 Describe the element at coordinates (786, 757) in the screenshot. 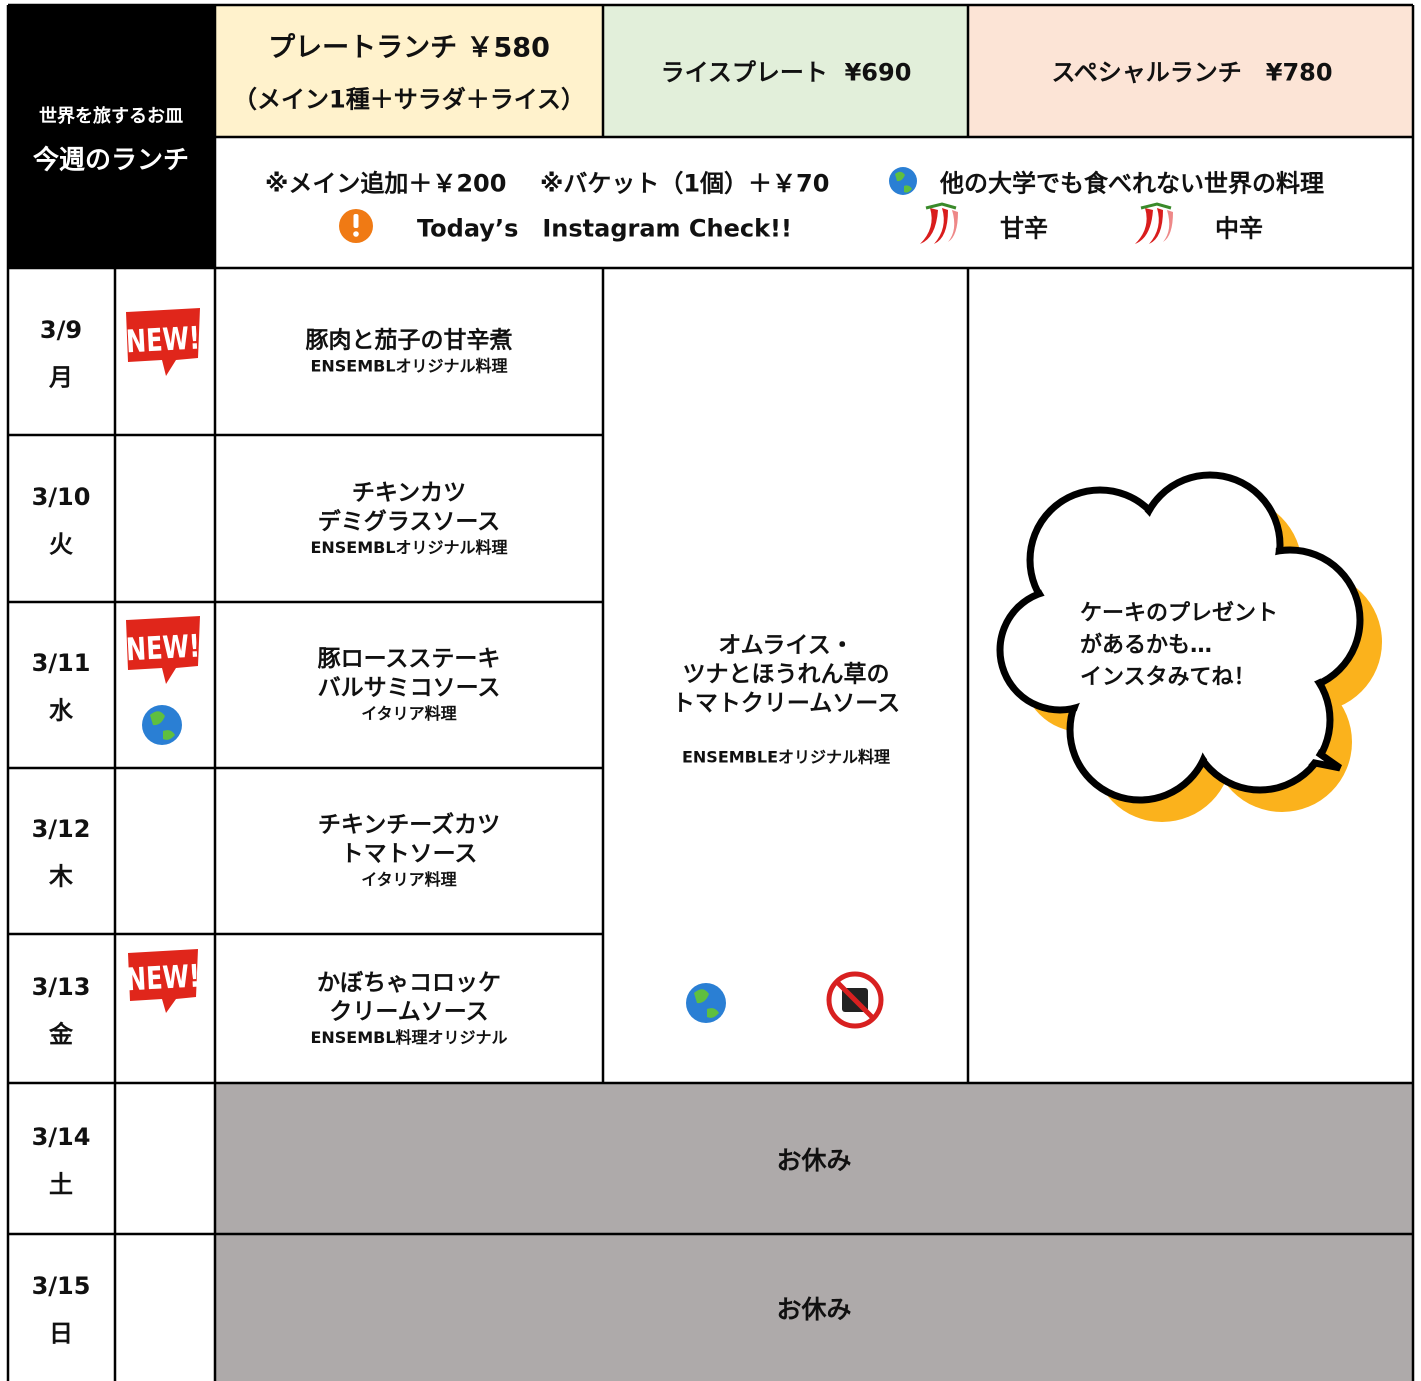

I see `dish-origin: ENSEMBLEオリジナル料理` at that location.